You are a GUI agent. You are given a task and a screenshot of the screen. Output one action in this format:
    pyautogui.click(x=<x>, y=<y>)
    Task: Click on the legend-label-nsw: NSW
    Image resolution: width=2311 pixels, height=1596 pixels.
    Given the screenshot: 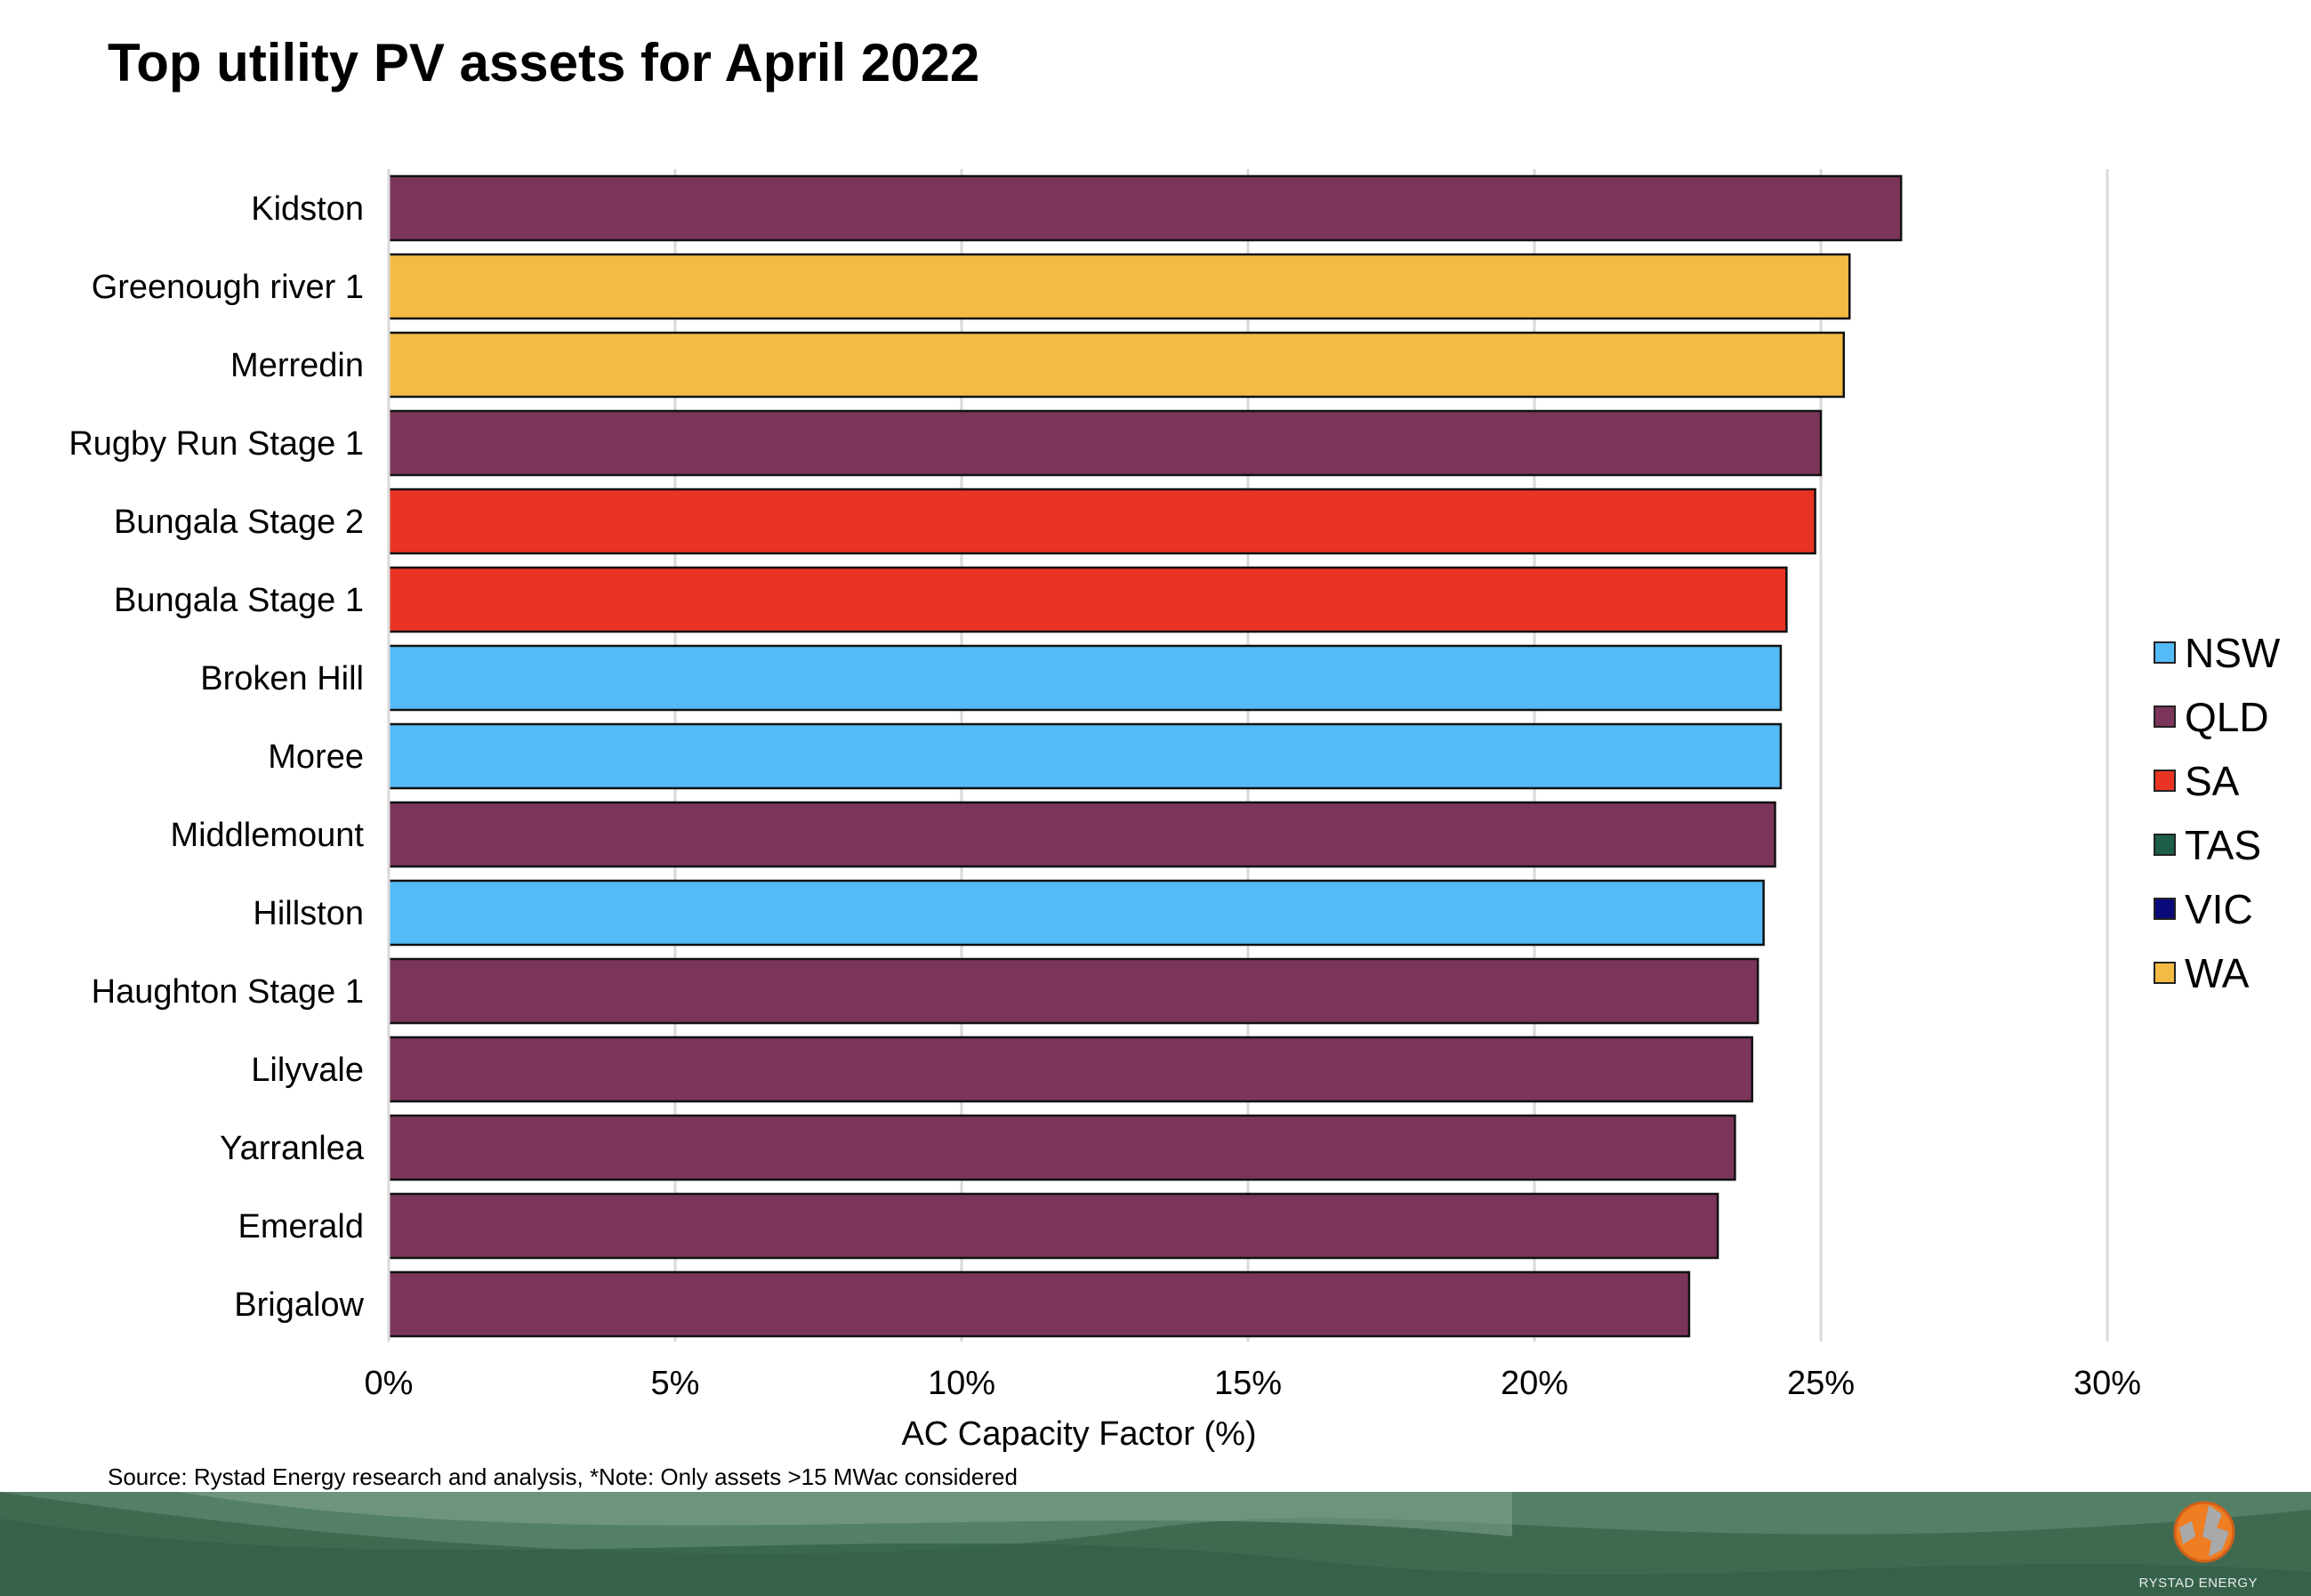 What is the action you would take?
    pyautogui.click(x=2233, y=653)
    